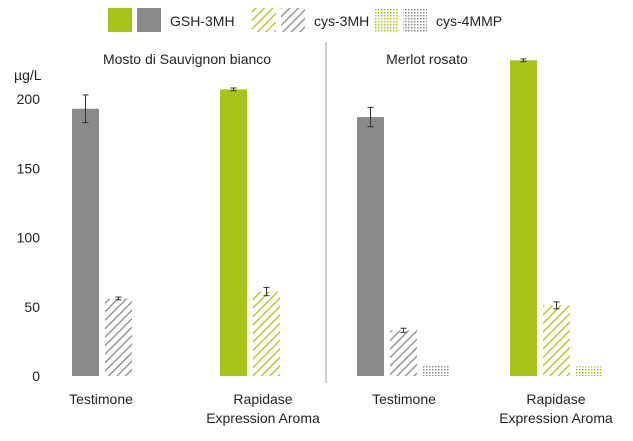 This screenshot has height=441, width=633. I want to click on panel-titles: Mosto di Sauvignon bianco Merlot rosato, so click(285, 59).